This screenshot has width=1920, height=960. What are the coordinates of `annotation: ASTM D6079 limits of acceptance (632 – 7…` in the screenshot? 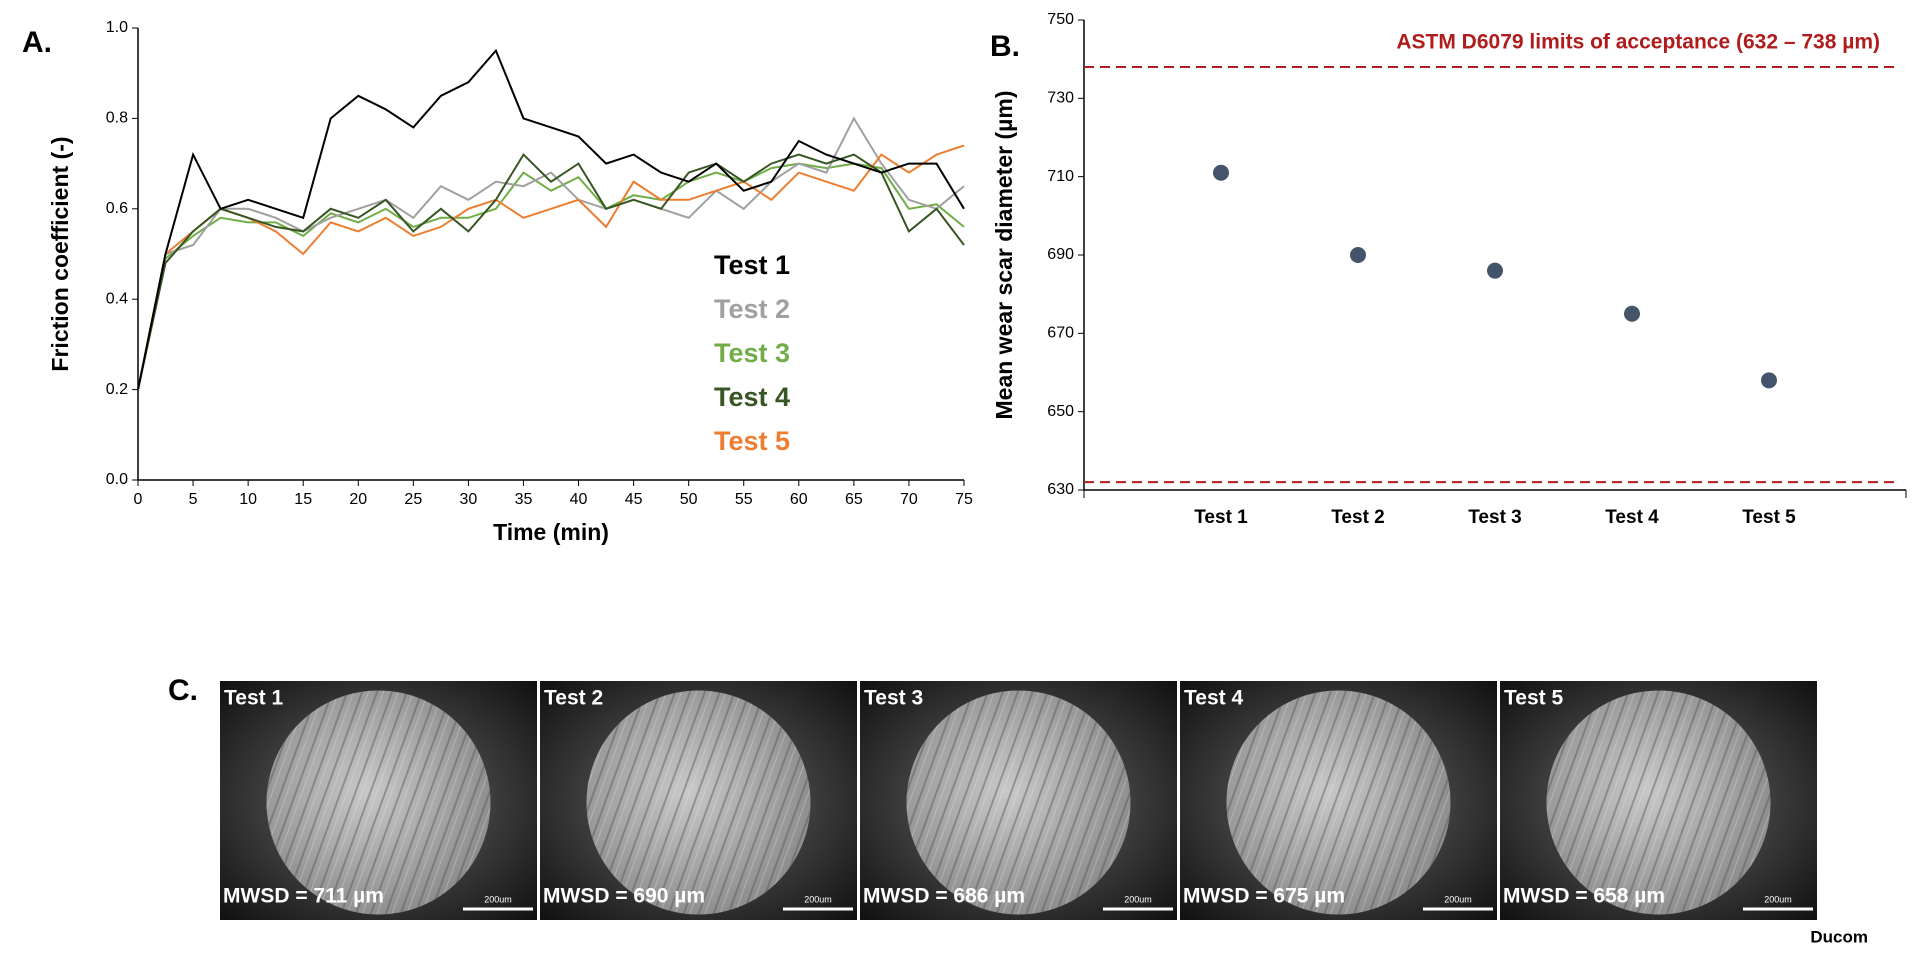 It's located at (1638, 42).